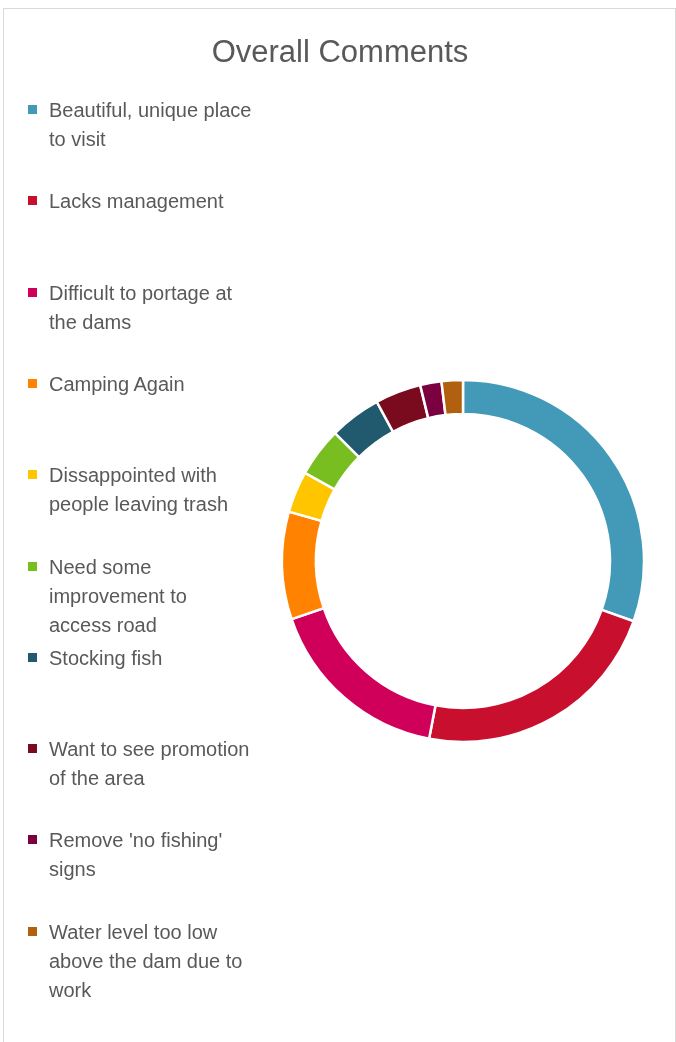 This screenshot has width=676, height=1042. I want to click on legend-label: Lacks management, so click(136, 202).